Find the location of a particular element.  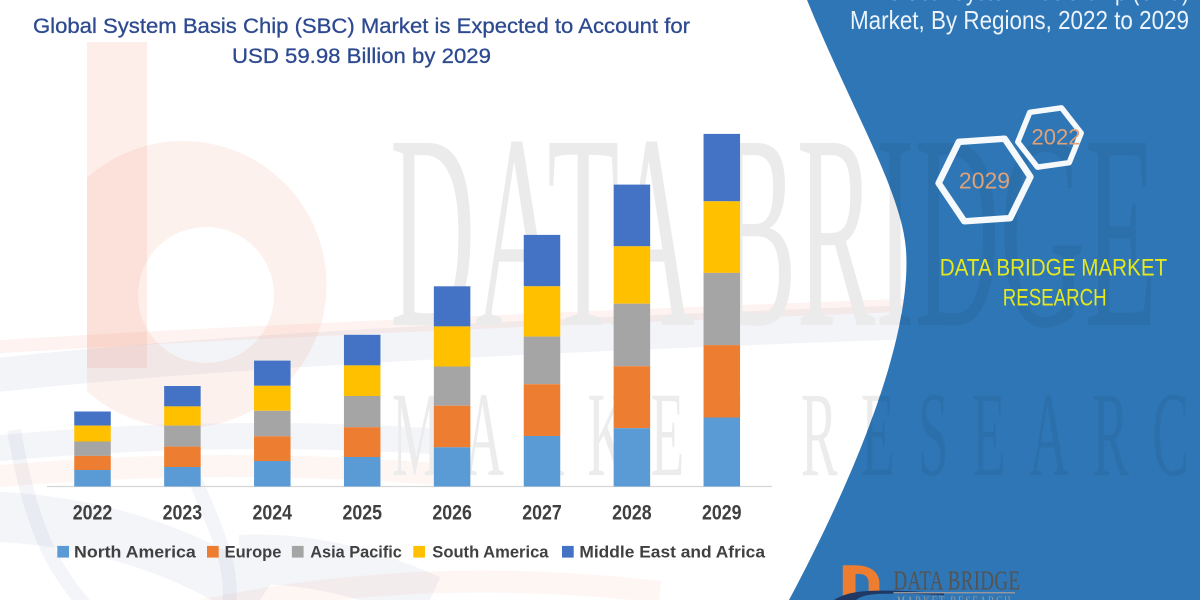

svg-text: DATA BRIDGE is located at coordinates (957, 581).